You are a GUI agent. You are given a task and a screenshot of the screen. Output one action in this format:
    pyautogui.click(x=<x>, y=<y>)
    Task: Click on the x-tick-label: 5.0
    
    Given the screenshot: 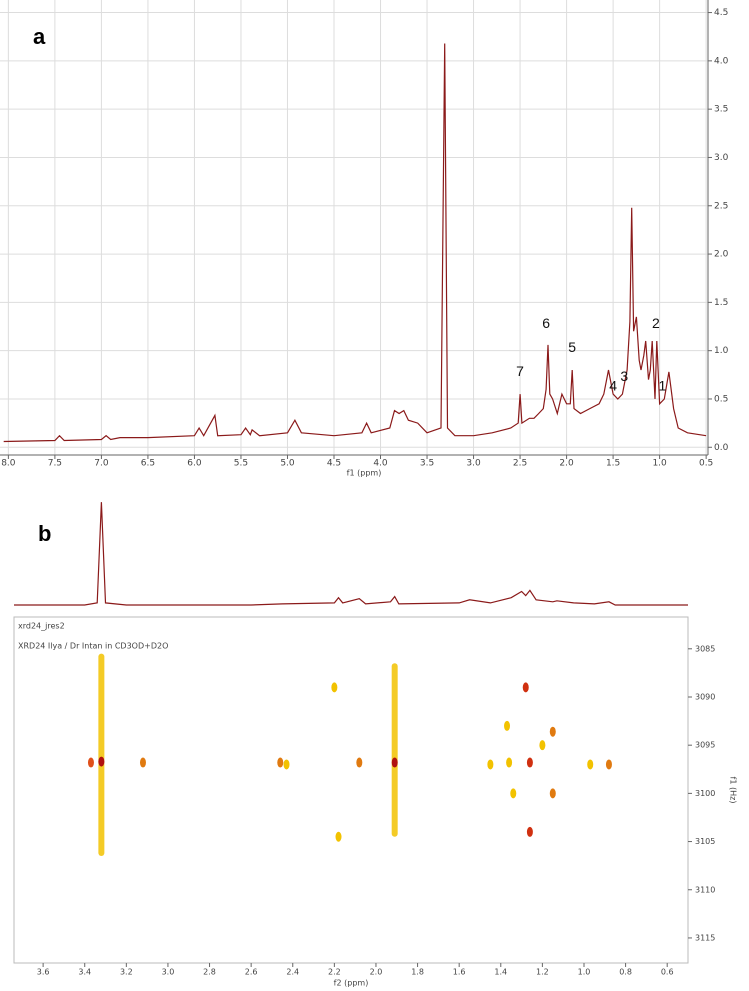 What is the action you would take?
    pyautogui.click(x=287, y=464)
    